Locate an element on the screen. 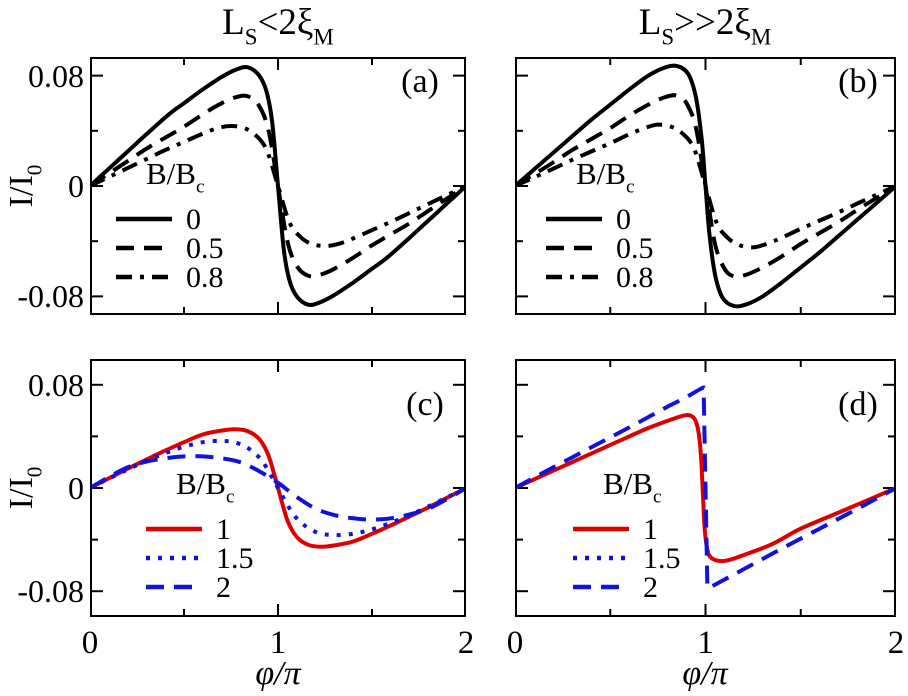 This screenshot has width=908, height=696. panel-label-a: (a) is located at coordinates (420, 81).